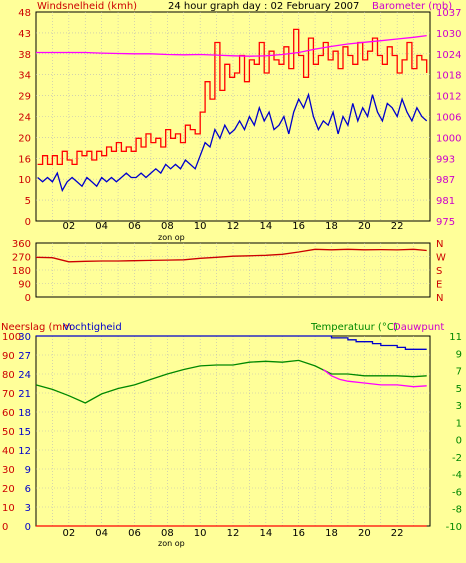  I want to click on barometer-y-tick-label: 975, so click(445, 222).